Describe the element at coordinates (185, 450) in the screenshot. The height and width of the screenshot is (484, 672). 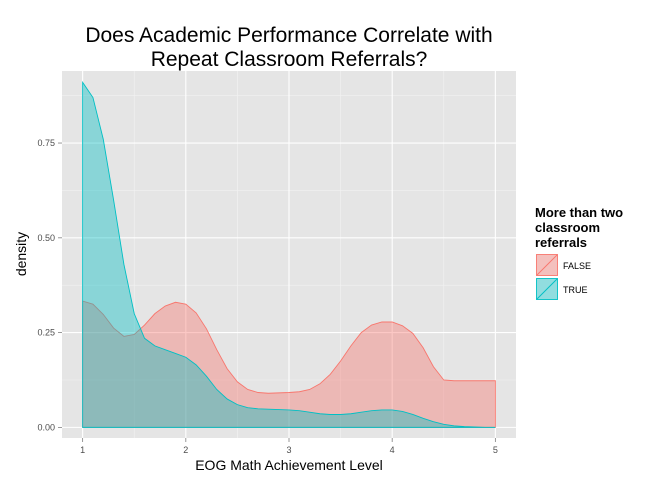
I see `x-tick-label: 2` at that location.